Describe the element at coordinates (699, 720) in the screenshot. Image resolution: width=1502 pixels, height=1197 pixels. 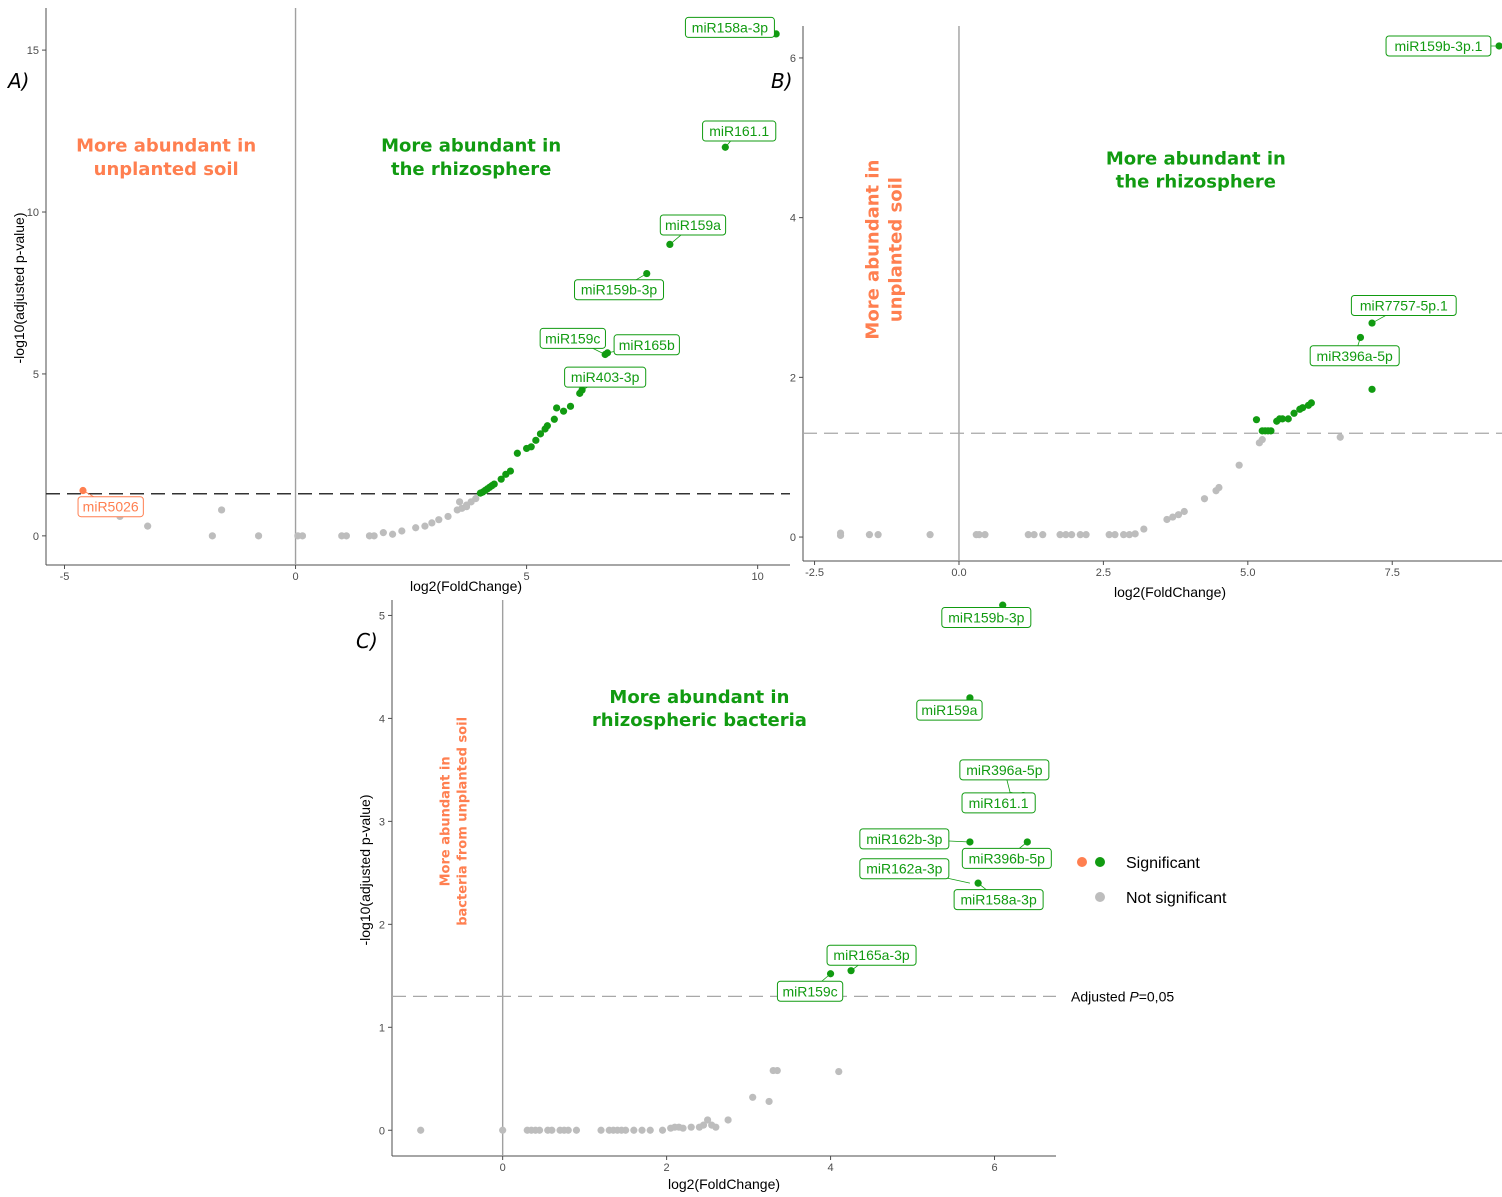
I see `region-label-line: rhizospheric bacteria` at that location.